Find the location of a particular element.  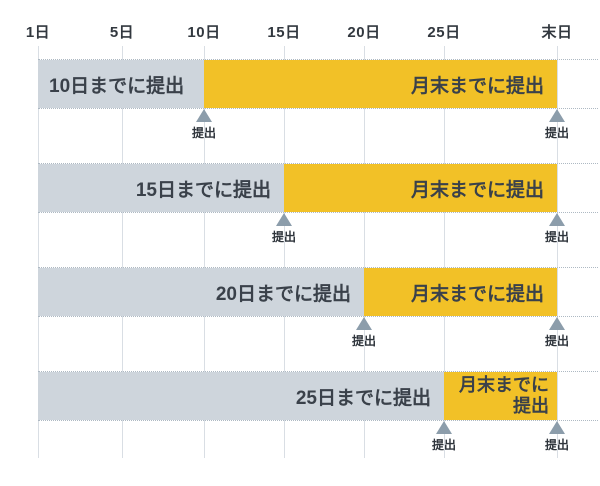

bar-deadline-day15: 15日までに提出 is located at coordinates (161, 188).